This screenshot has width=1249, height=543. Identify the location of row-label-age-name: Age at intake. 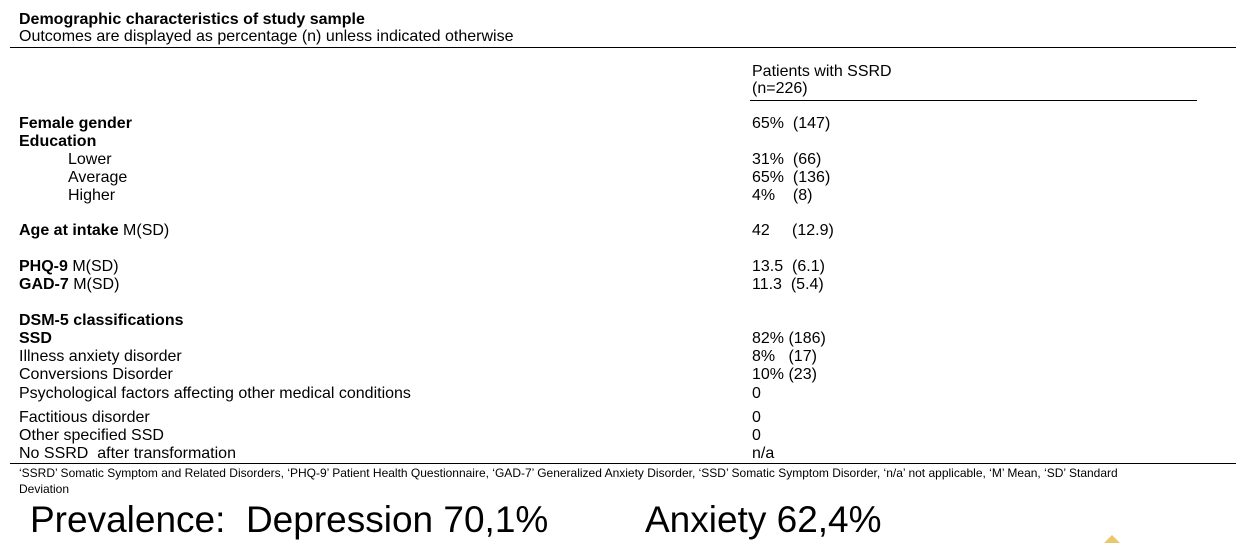
(69, 230).